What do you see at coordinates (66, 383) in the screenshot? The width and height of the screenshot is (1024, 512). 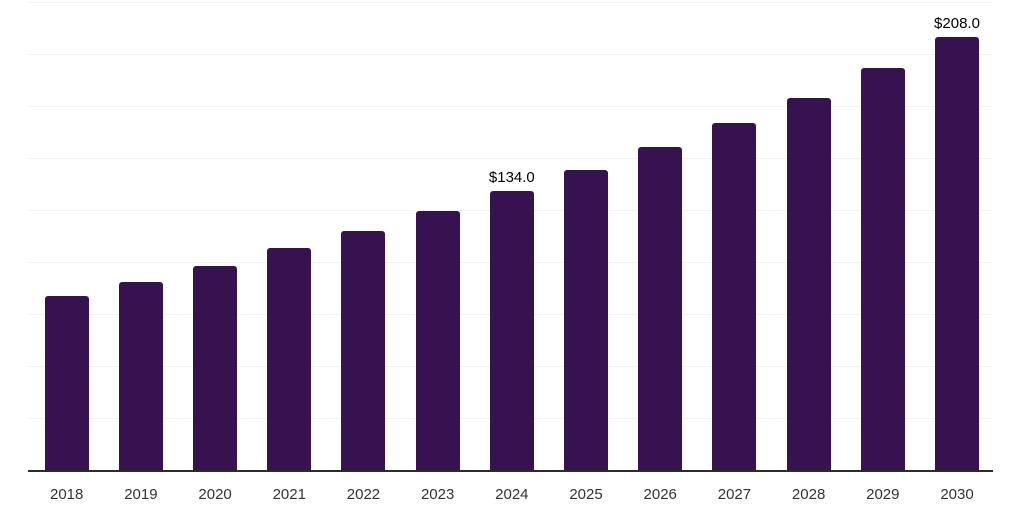 I see `bar-2018` at bounding box center [66, 383].